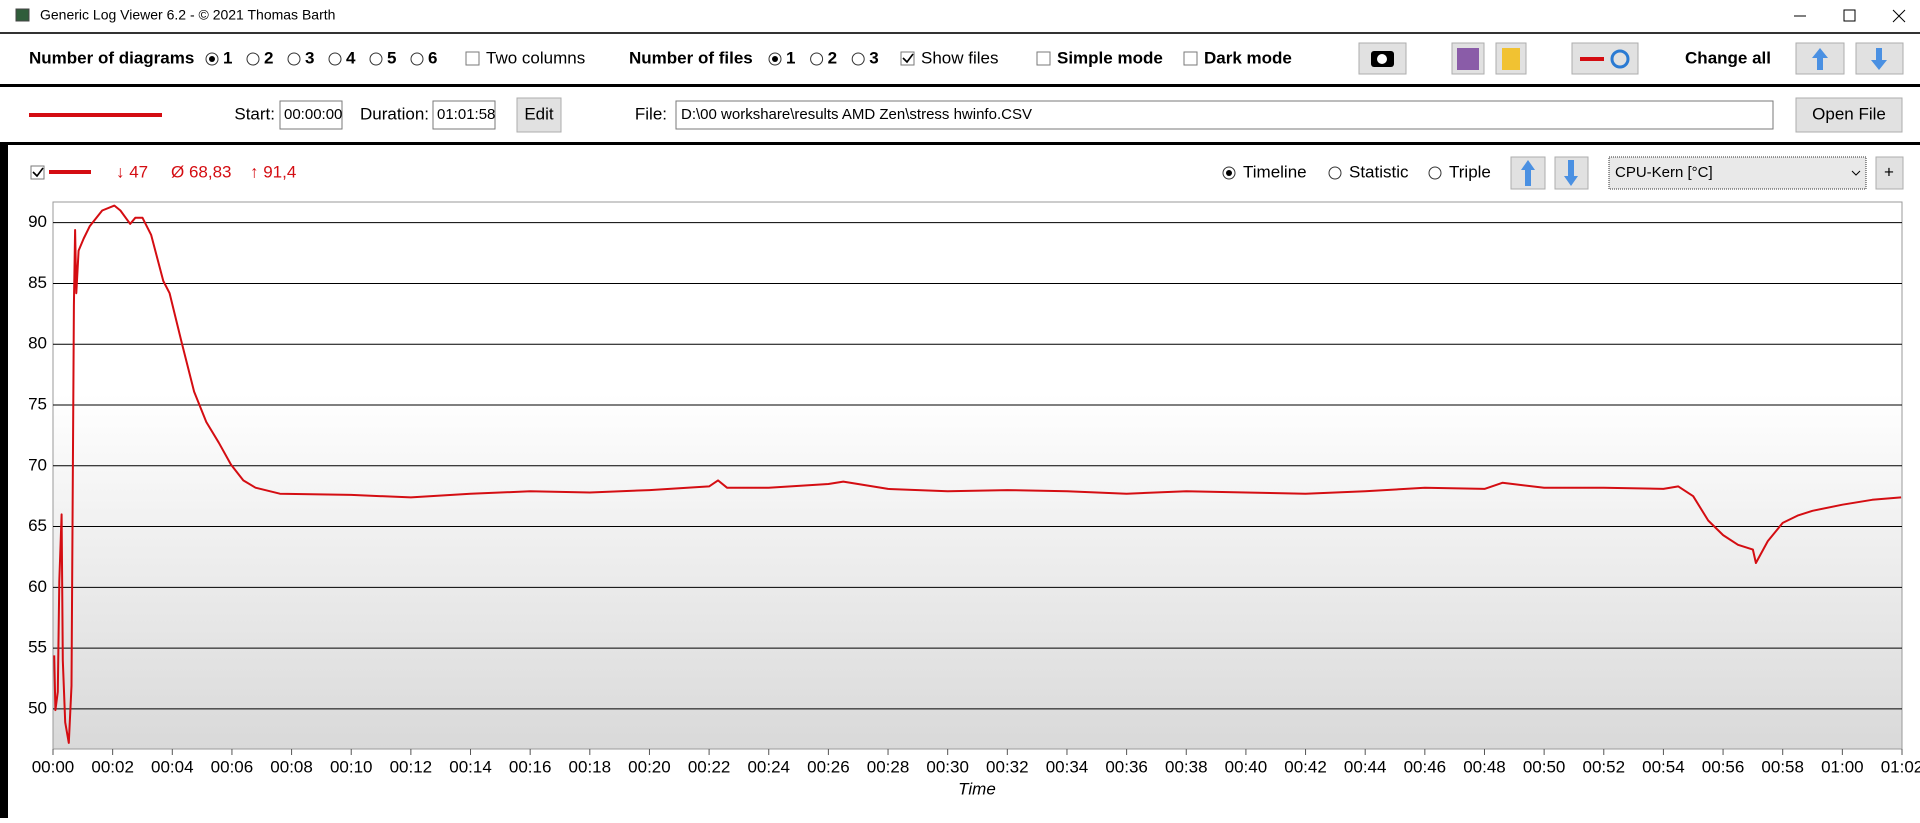  What do you see at coordinates (828, 766) in the screenshot?
I see `x-tick-label: 00:26` at bounding box center [828, 766].